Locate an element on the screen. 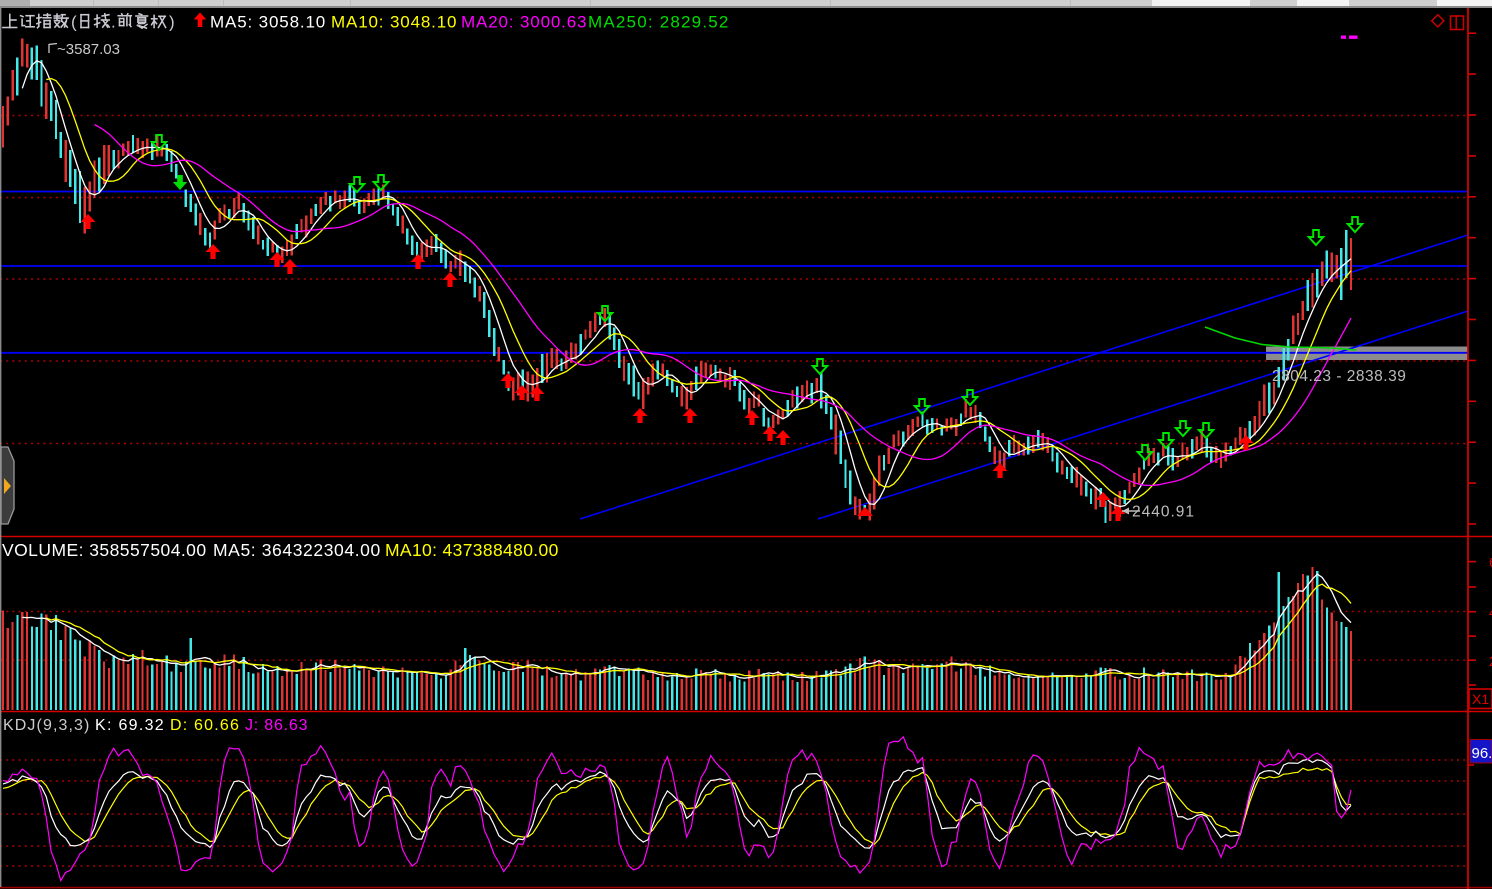  svg-text: MA10: 3048.10 is located at coordinates (394, 22).